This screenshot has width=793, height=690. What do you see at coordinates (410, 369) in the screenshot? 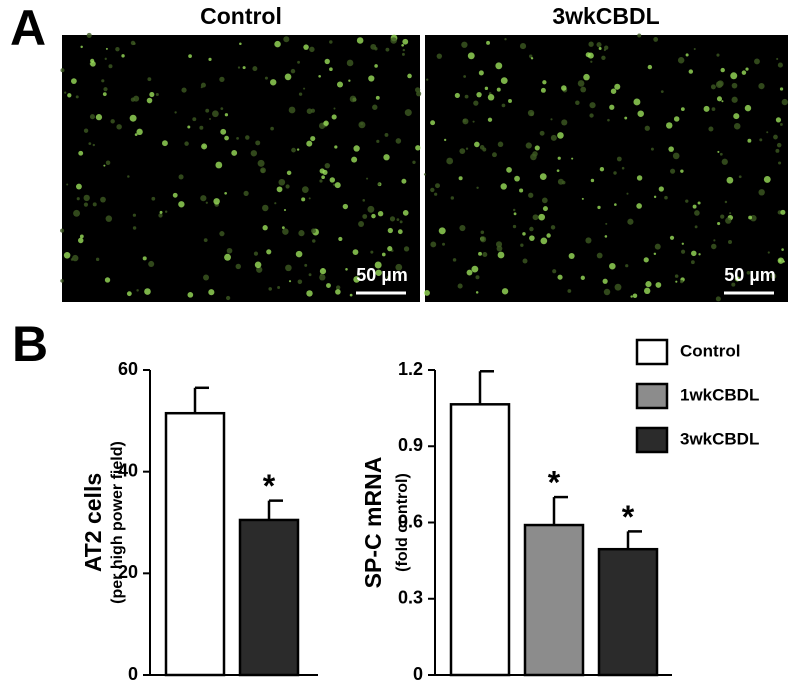
I see `y-tick-label: 1.2` at bounding box center [410, 369].